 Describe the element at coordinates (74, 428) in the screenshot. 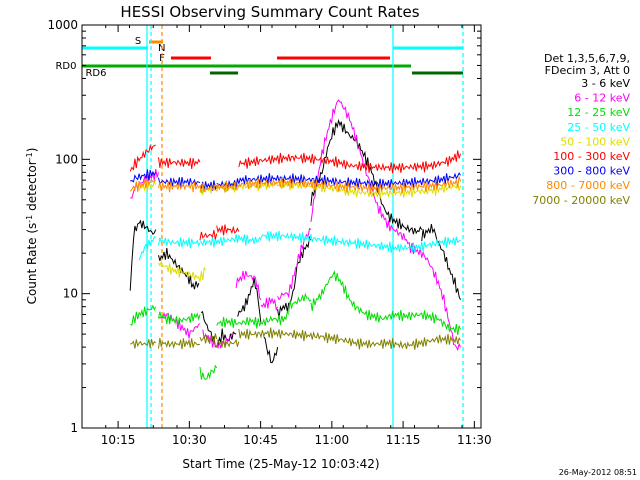

I see `y-tick-label: 1` at that location.